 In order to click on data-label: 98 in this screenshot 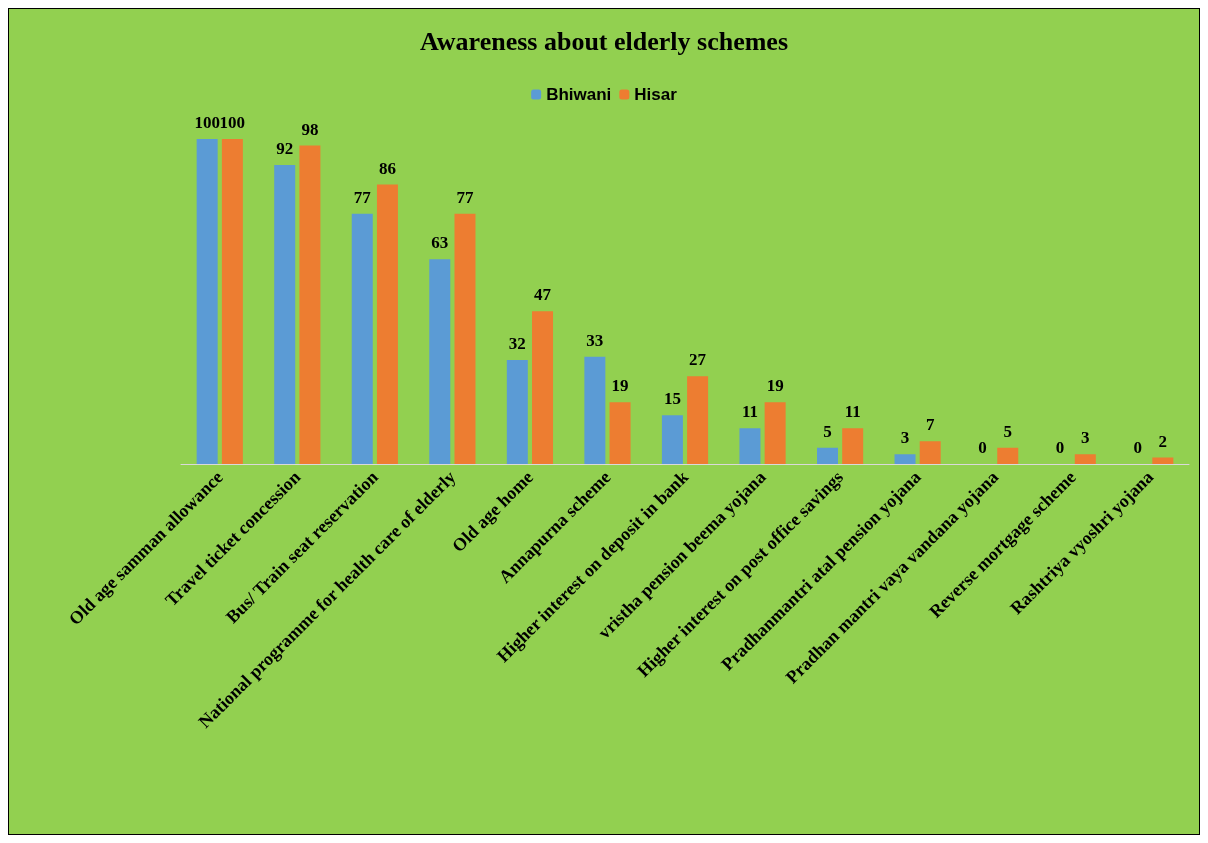, I will do `click(310, 129)`.